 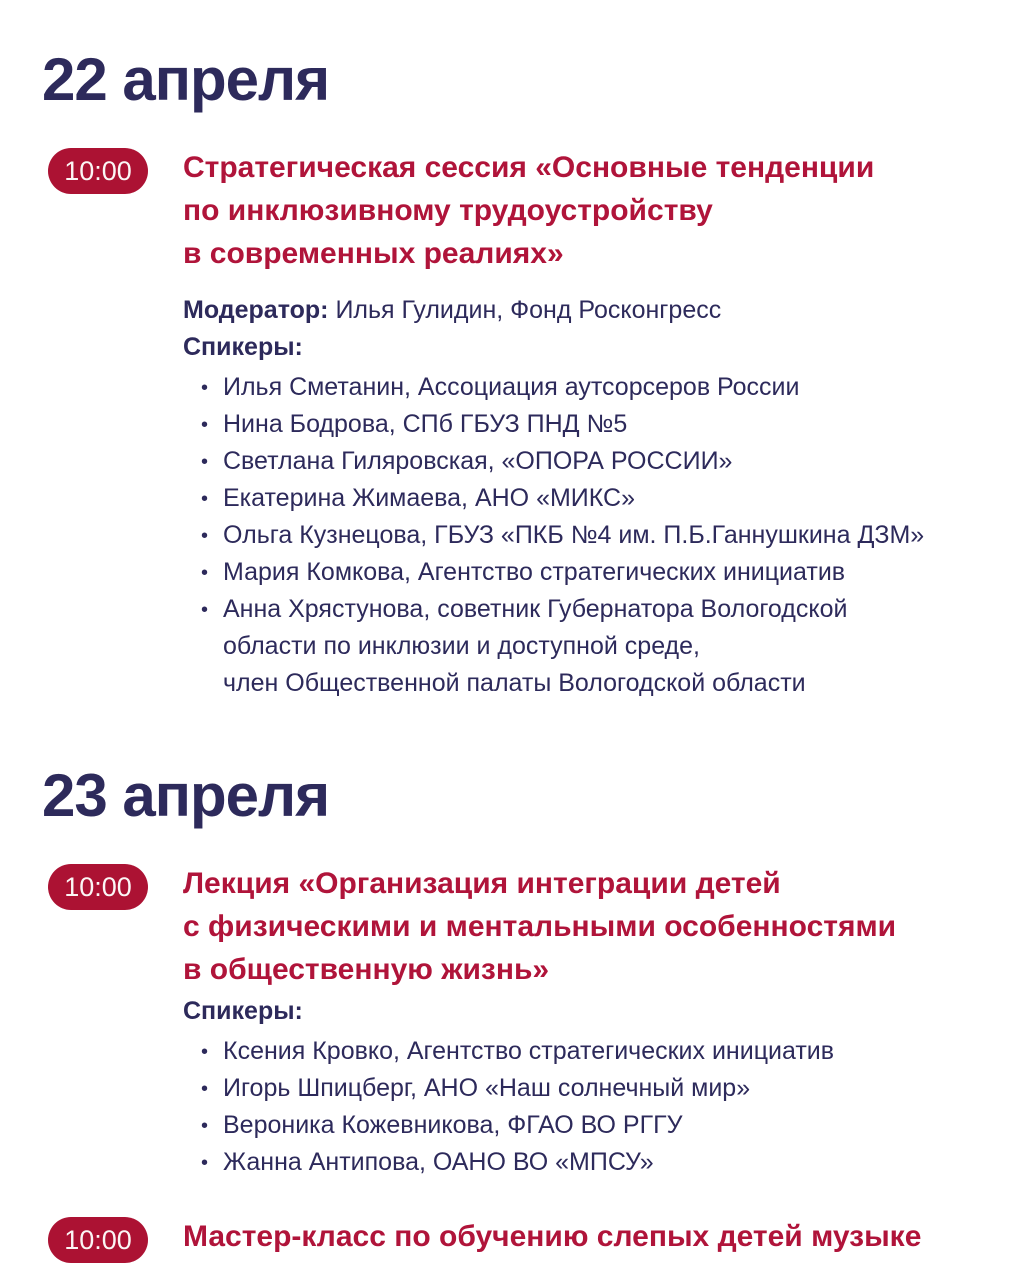 What do you see at coordinates (186, 79) in the screenshot?
I see `date-heading-april-22: 22 апреля` at bounding box center [186, 79].